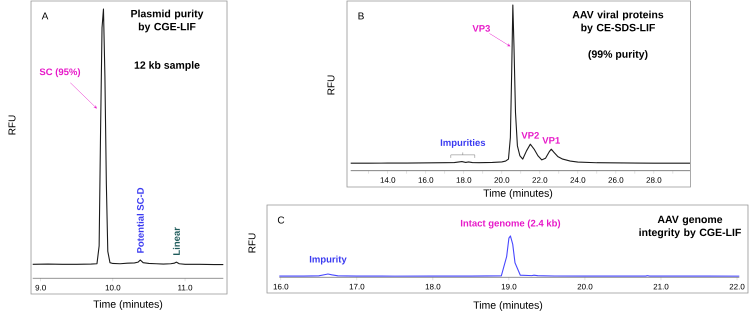 The width and height of the screenshot is (750, 321). What do you see at coordinates (618, 55) in the screenshot?
I see `text: (99% purity)` at bounding box center [618, 55].